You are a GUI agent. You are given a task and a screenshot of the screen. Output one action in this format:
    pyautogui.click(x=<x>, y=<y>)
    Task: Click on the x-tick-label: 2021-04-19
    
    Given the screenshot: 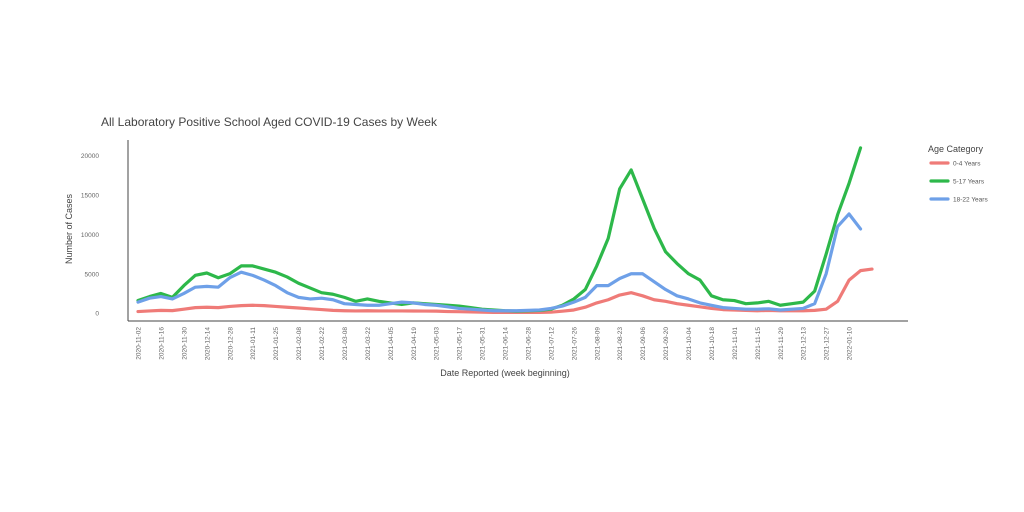 What is the action you would take?
    pyautogui.click(x=414, y=344)
    